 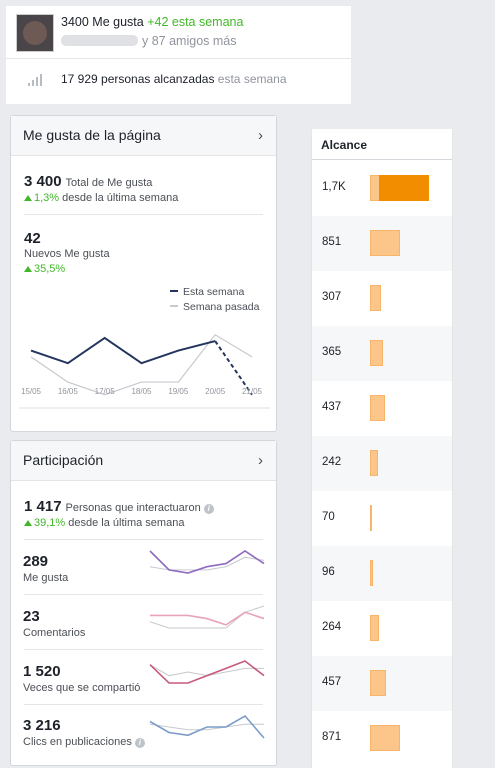 What do you see at coordinates (67, 254) in the screenshot?
I see `new-likes-label: Nuevos Me gusta` at bounding box center [67, 254].